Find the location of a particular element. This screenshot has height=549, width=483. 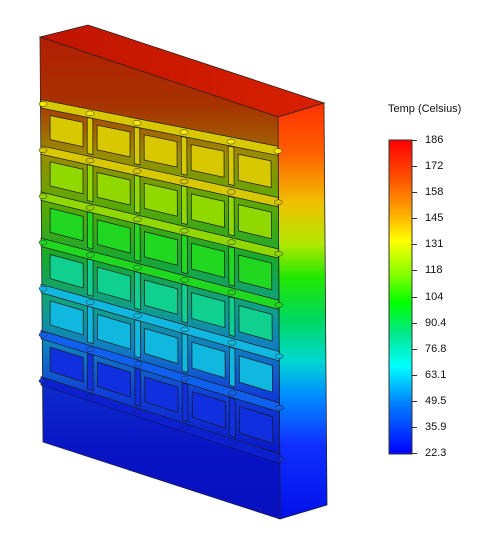

legend-tick-label: 172 is located at coordinates (434, 166).